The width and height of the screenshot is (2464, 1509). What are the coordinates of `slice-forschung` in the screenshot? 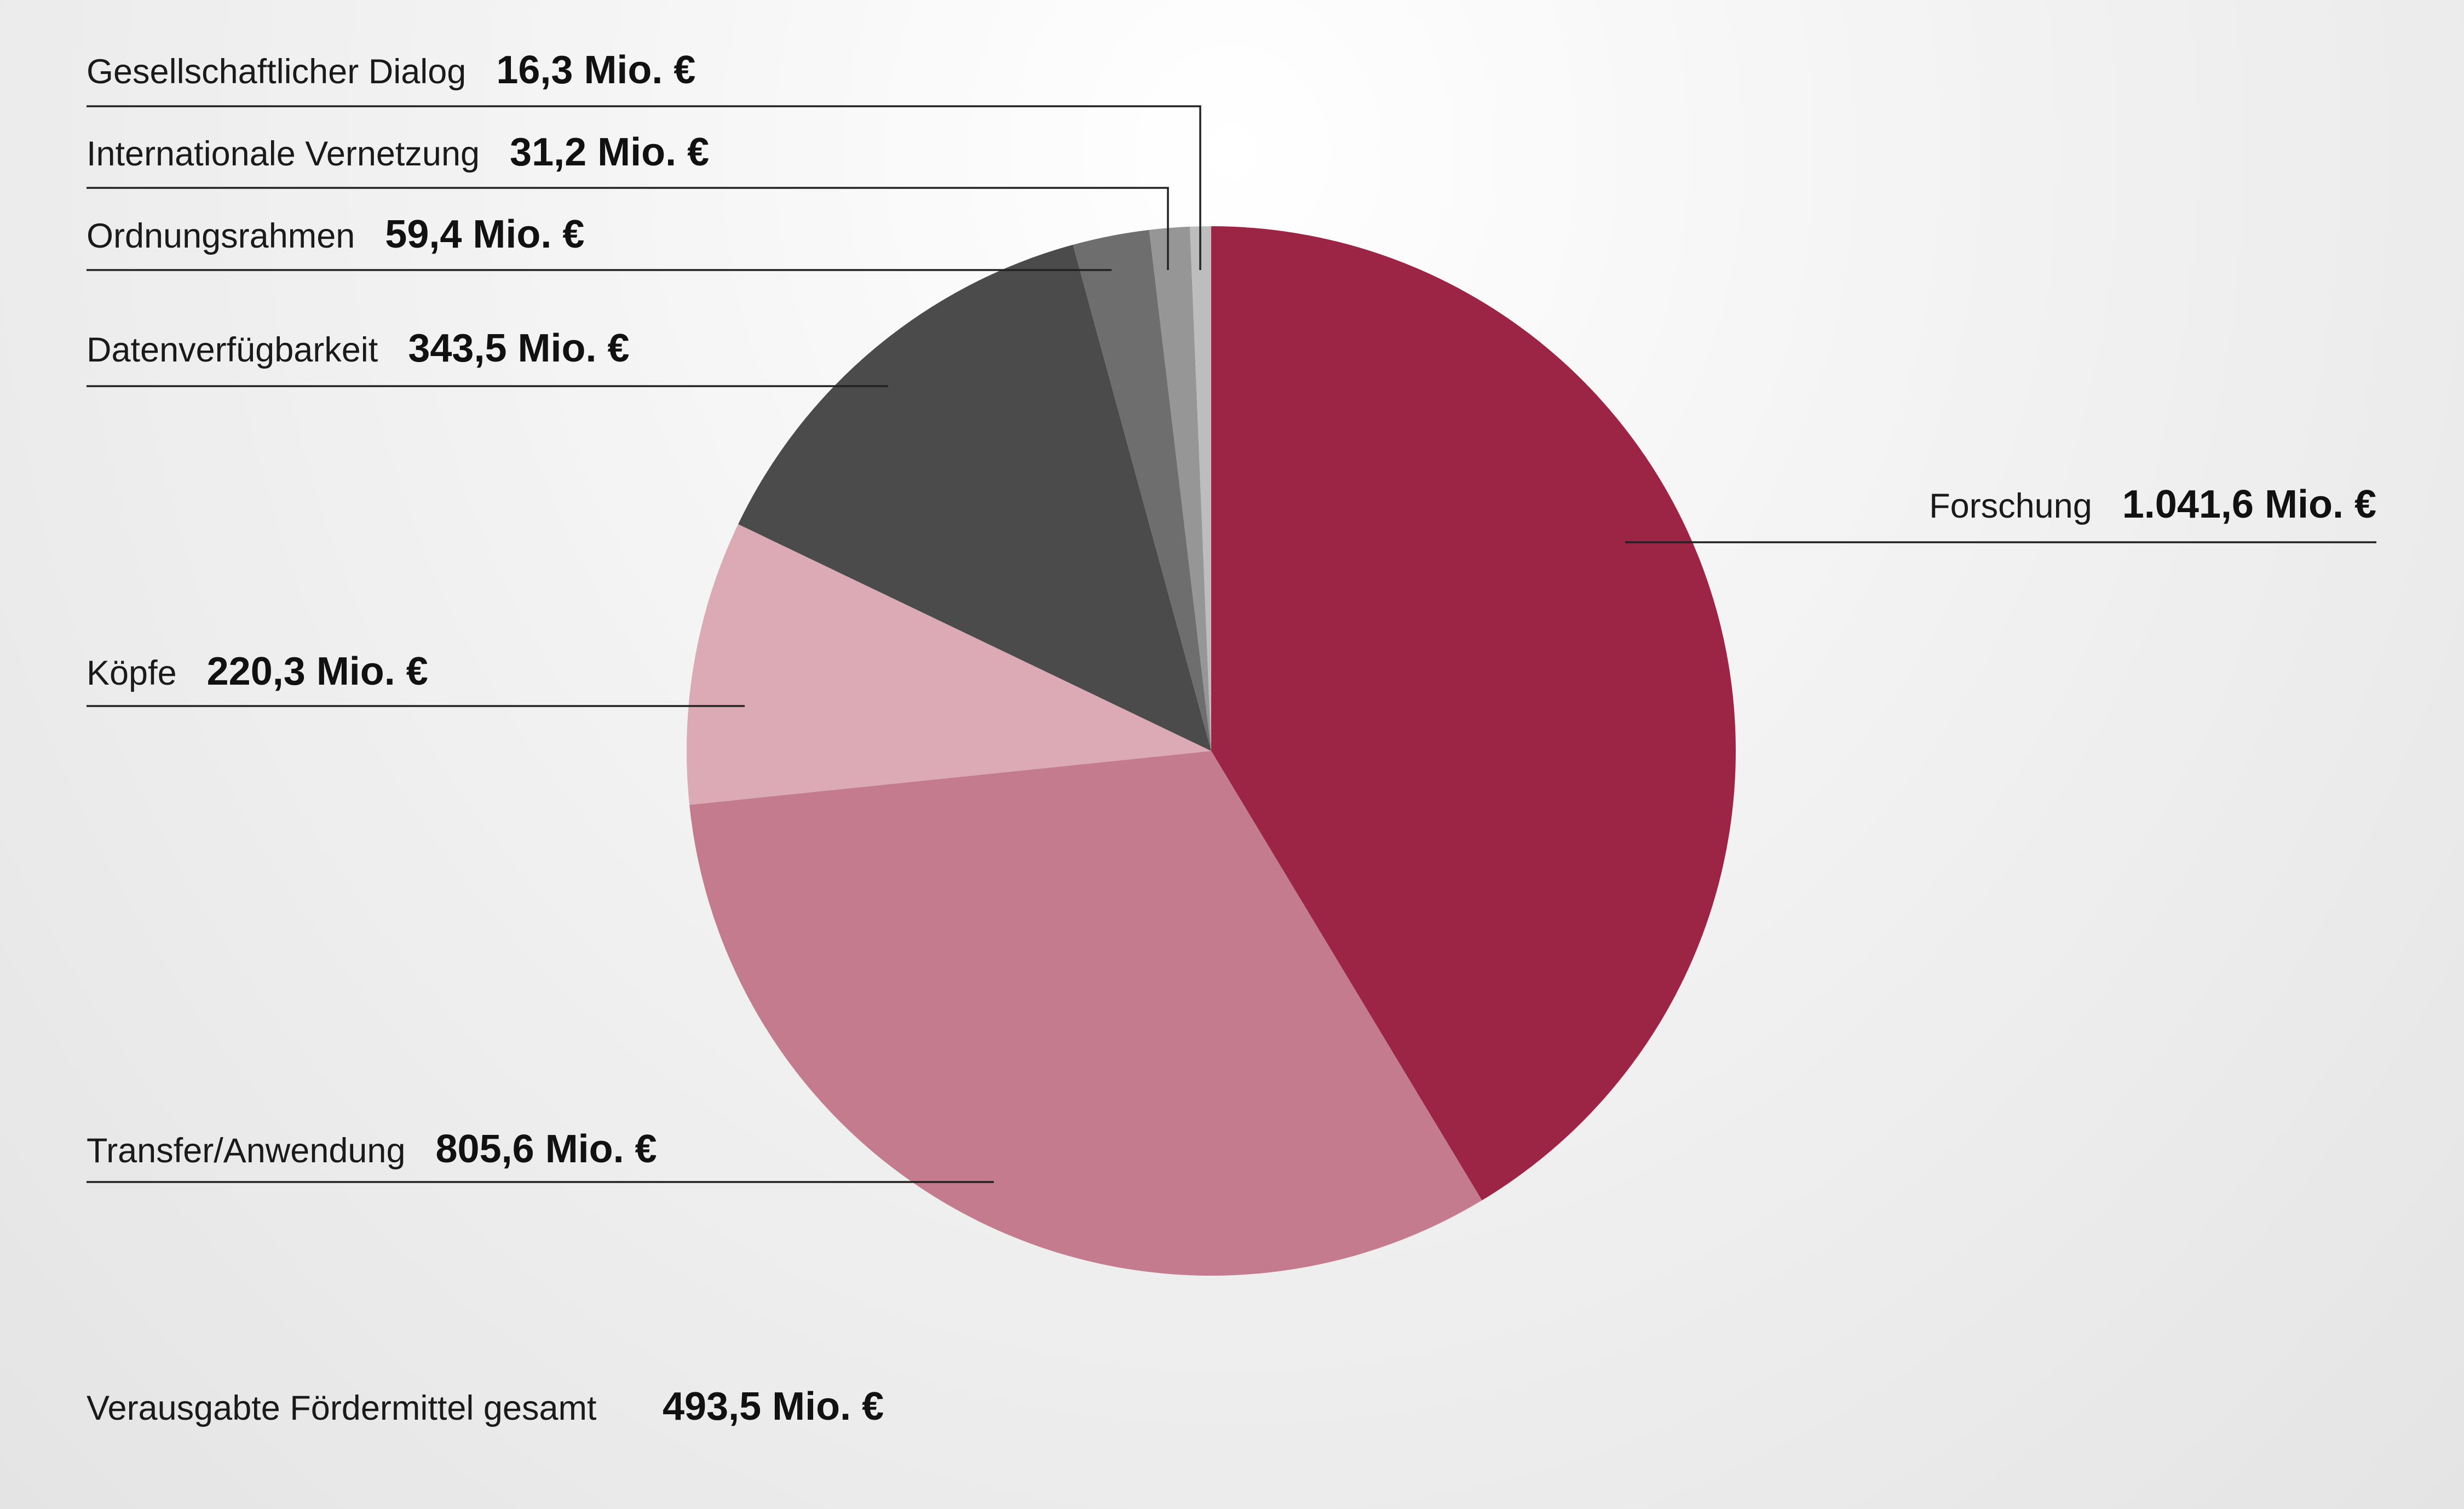 It's located at (1474, 713).